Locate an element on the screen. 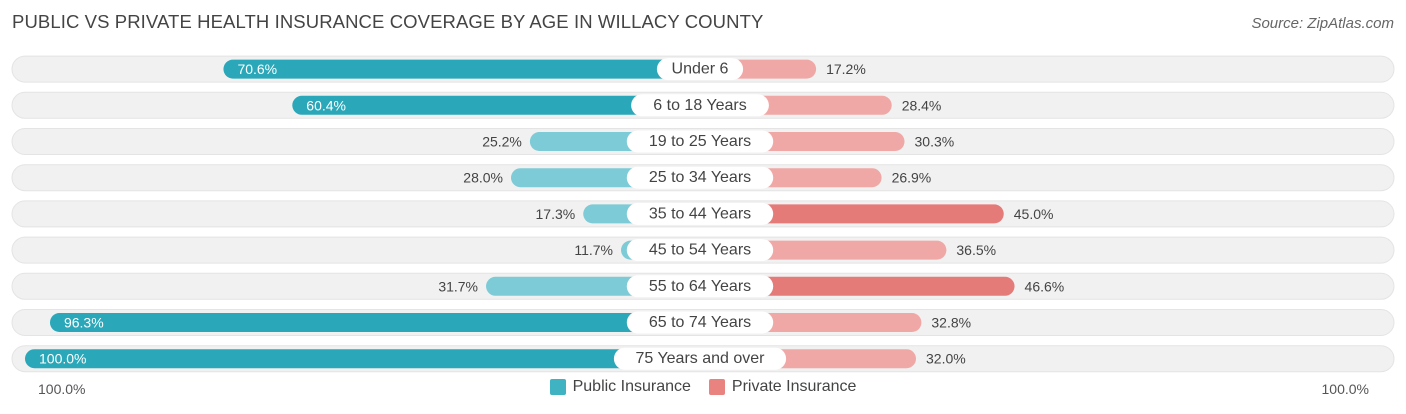 The image size is (1406, 414). category-label: 65 to 74 Years is located at coordinates (700, 322).